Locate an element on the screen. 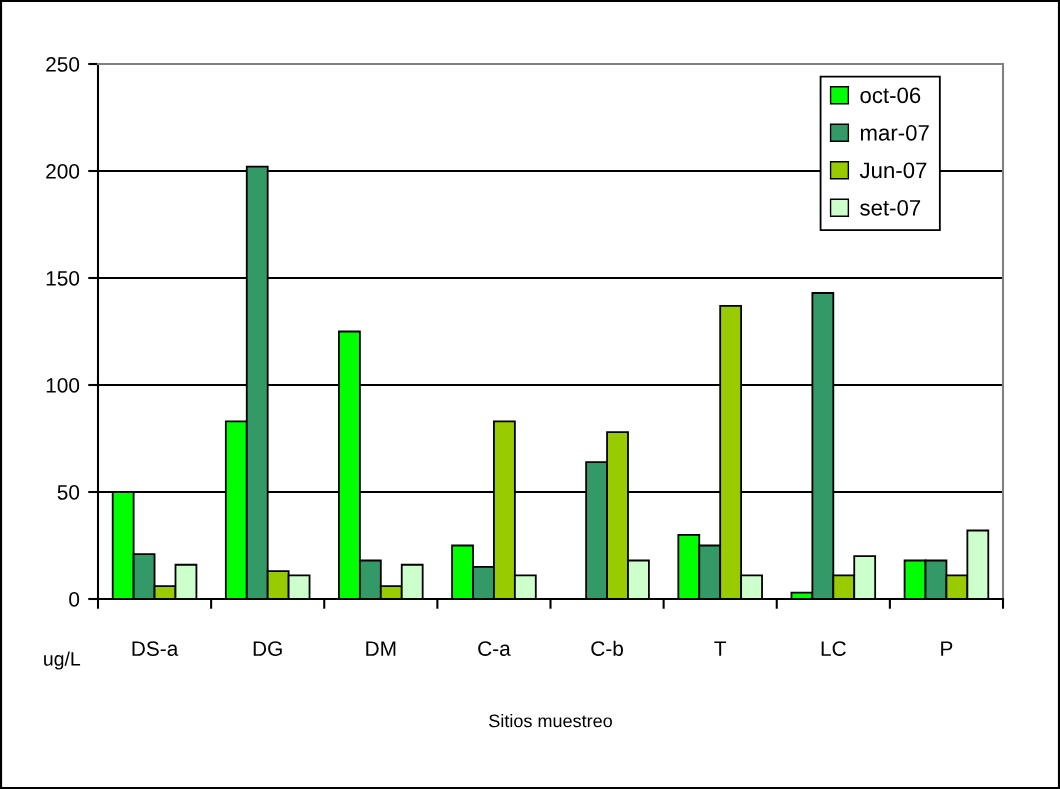 The width and height of the screenshot is (1060, 789). legend-label: set-07 is located at coordinates (890, 207).